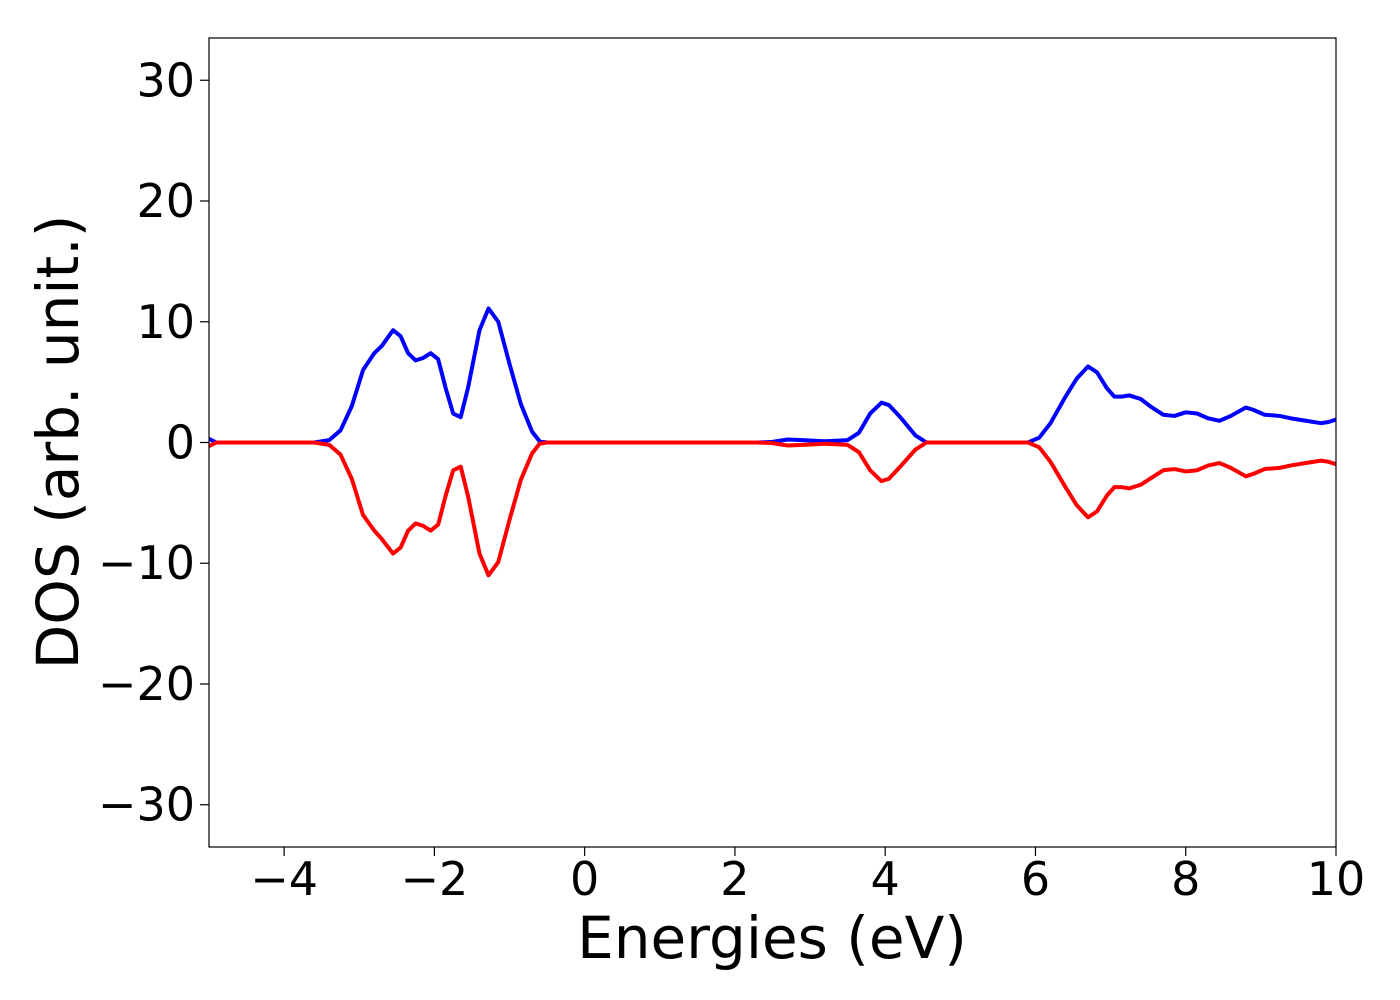  Describe the element at coordinates (146, 805) in the screenshot. I see `y-tick-label: −30` at that location.